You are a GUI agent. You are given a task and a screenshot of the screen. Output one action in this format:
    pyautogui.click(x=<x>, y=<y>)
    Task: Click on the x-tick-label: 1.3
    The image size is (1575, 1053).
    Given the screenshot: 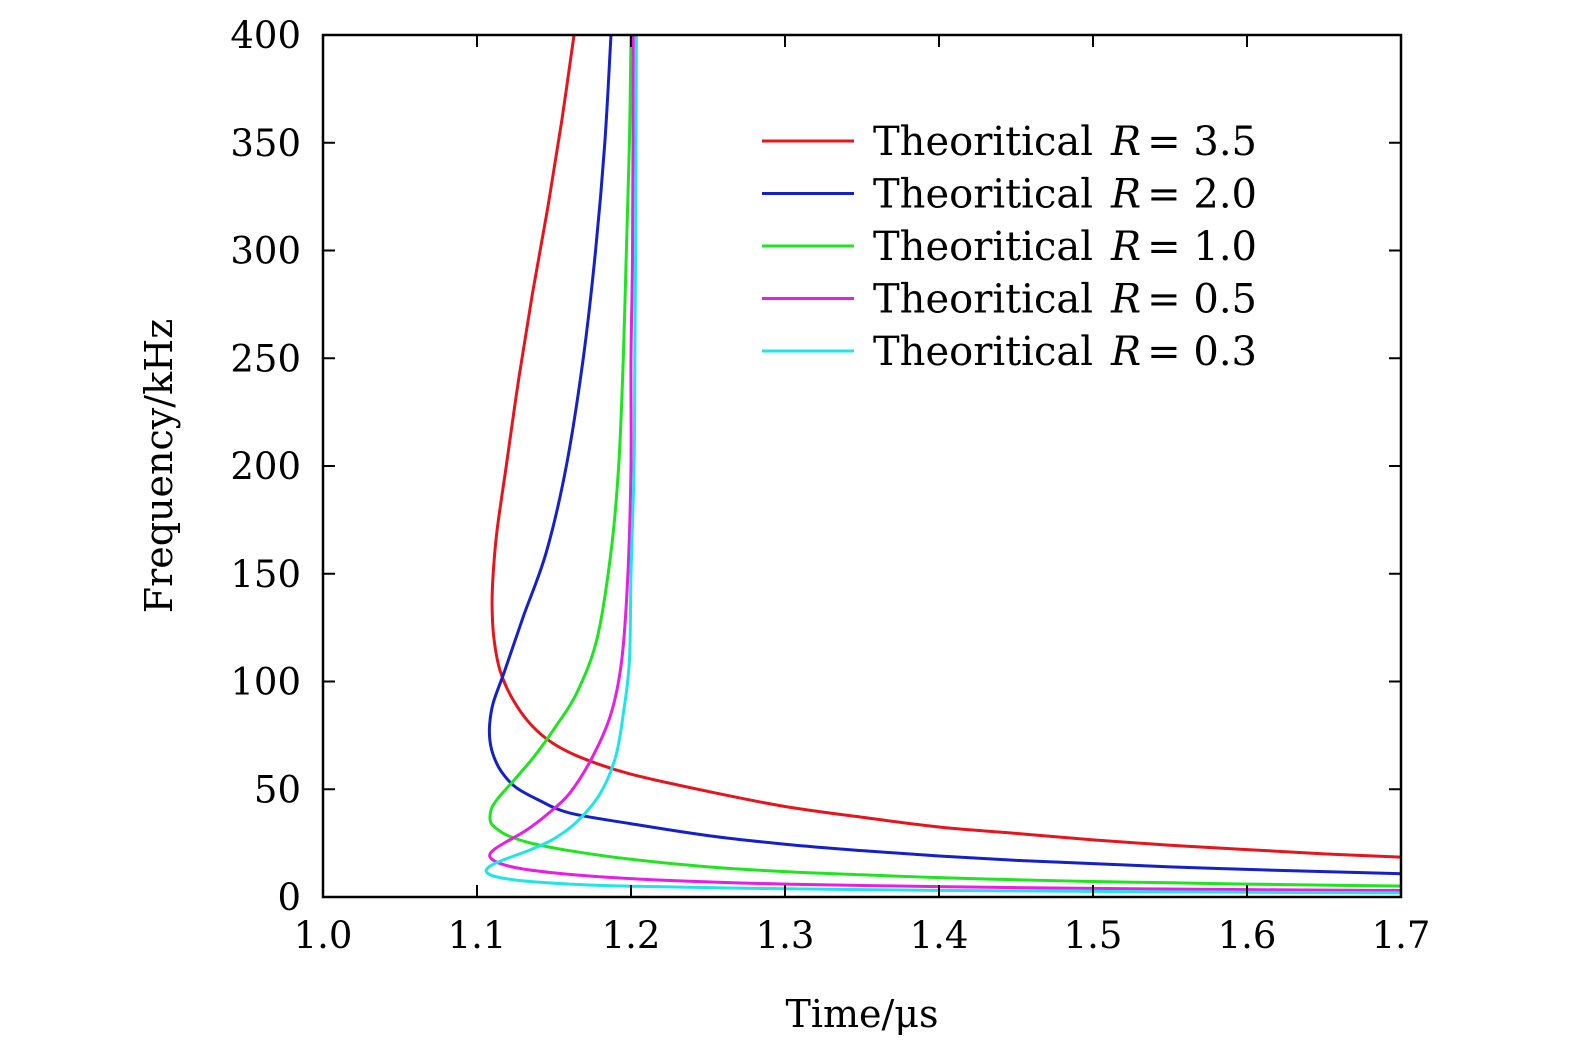 What is the action you would take?
    pyautogui.click(x=785, y=935)
    